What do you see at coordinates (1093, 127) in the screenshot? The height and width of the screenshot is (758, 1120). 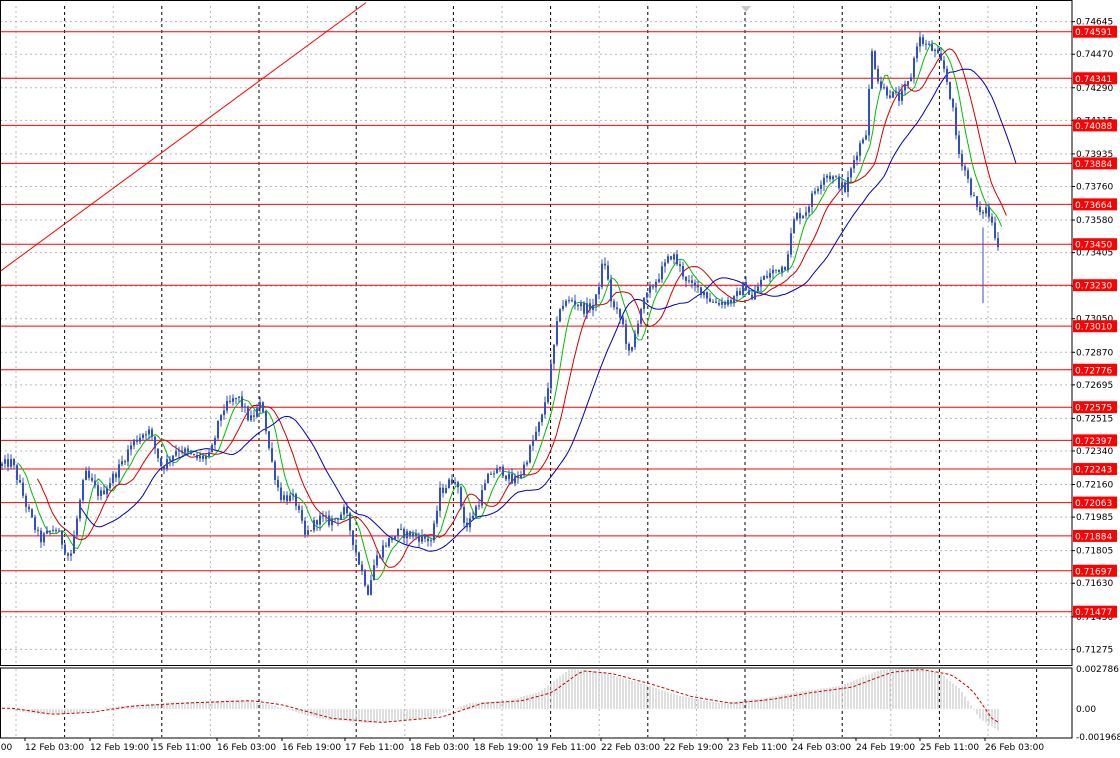 I see `level-label: 0.74088` at bounding box center [1093, 127].